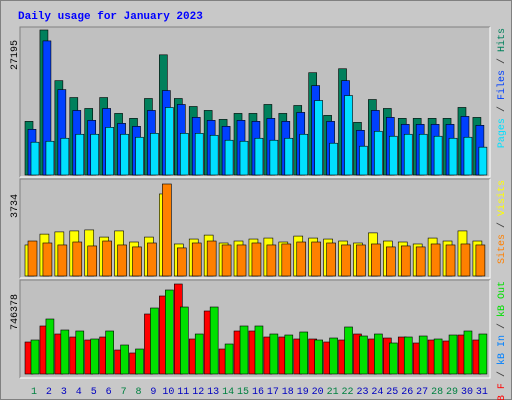 The width and height of the screenshot is (512, 400). What do you see at coordinates (15, 312) in the screenshot?
I see `y-tick-label: 746378` at bounding box center [15, 312].